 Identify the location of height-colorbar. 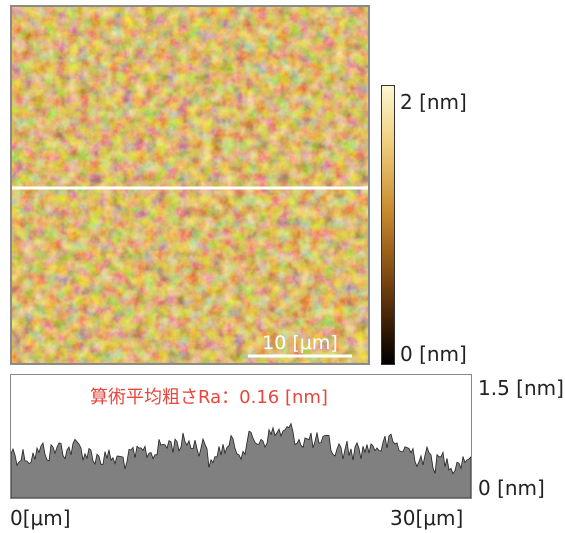
(388, 225).